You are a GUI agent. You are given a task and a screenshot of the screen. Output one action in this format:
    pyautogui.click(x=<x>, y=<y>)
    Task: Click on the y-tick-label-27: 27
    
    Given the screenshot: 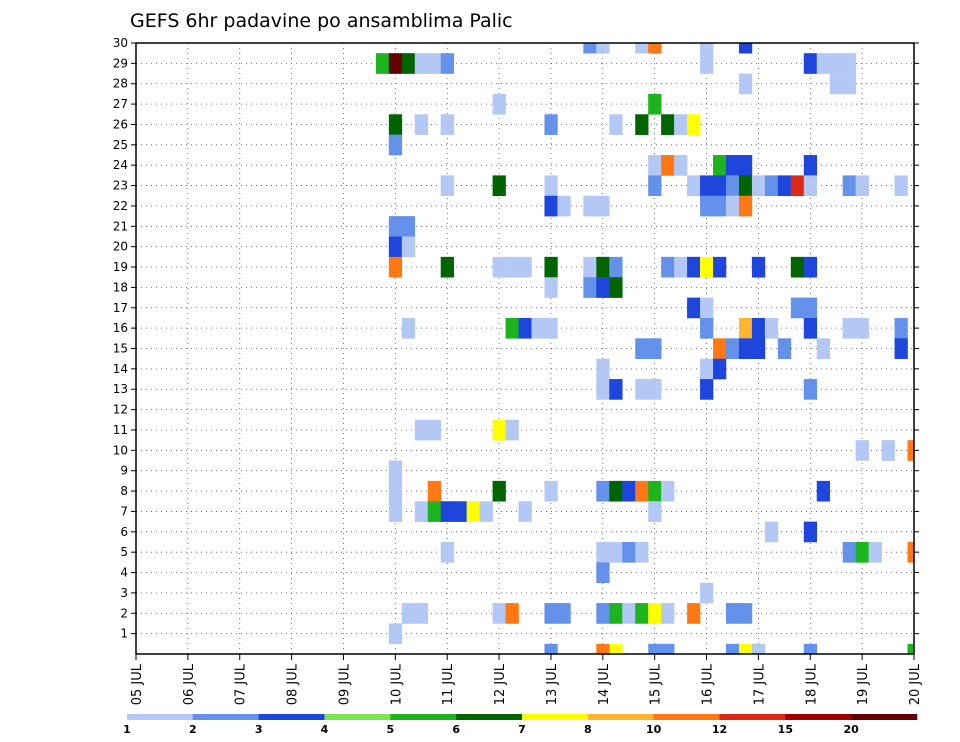 What is the action you would take?
    pyautogui.click(x=120, y=104)
    